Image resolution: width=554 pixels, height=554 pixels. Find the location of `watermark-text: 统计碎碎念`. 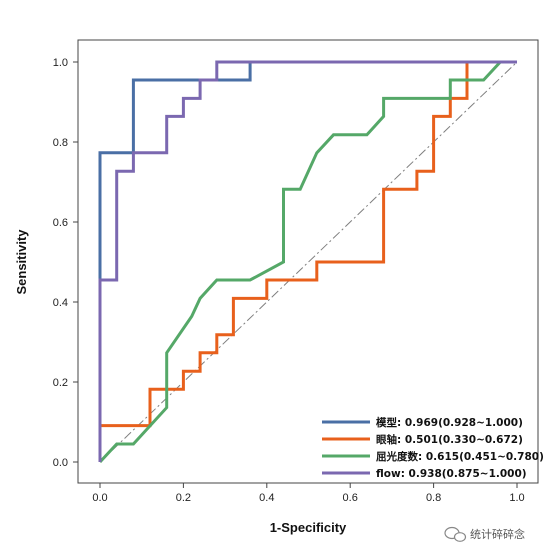

watermark-text: 统计碎碎念 is located at coordinates (497, 534).